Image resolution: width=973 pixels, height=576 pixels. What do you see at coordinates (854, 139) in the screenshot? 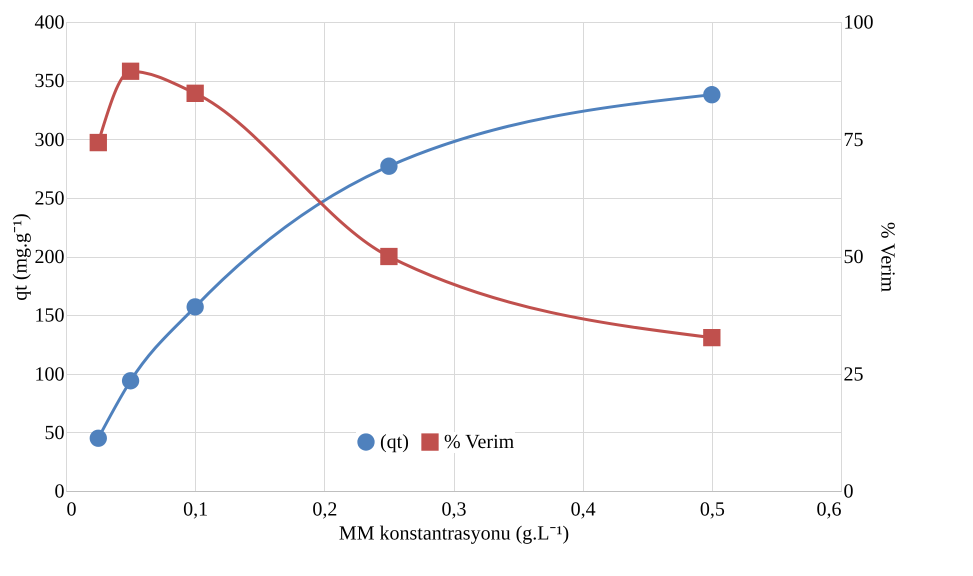
I see `y2-tick-label: 75` at bounding box center [854, 139].